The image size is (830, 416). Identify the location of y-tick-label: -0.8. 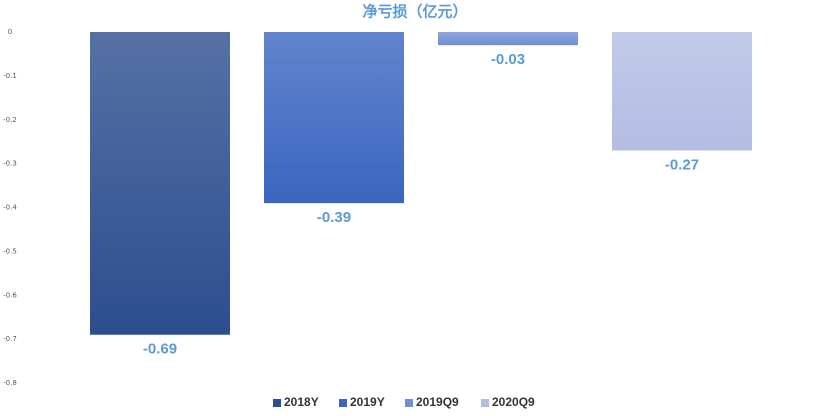
(10, 383).